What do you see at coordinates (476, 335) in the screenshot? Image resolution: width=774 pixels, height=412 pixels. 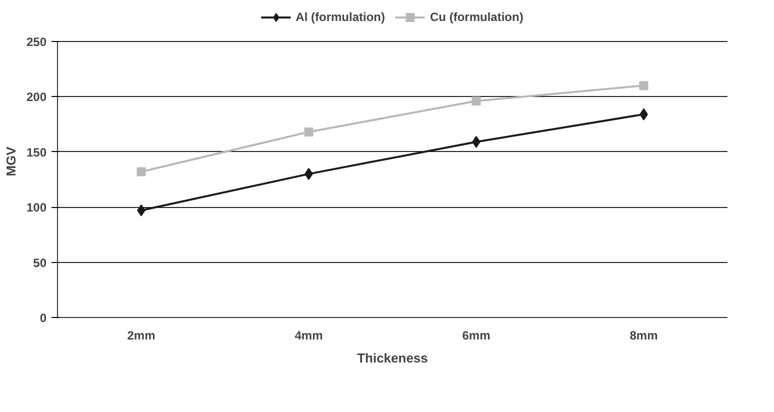 I see `x-tick-label: 6mm` at bounding box center [476, 335].